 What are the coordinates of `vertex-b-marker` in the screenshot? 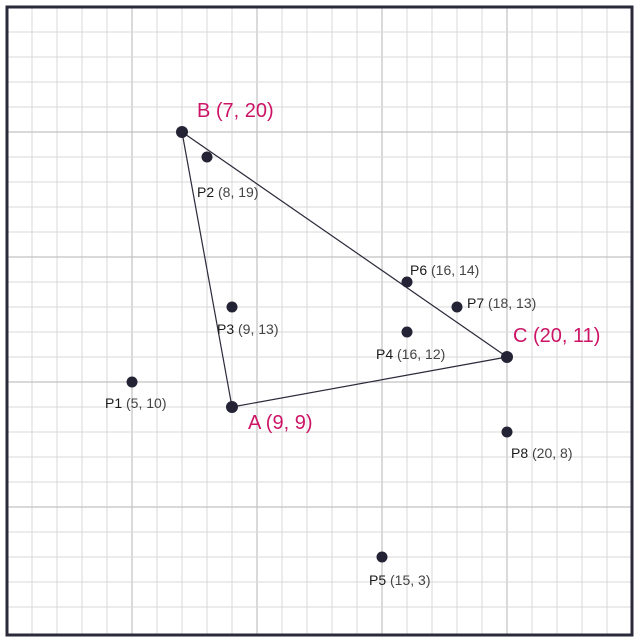 It's located at (182, 132).